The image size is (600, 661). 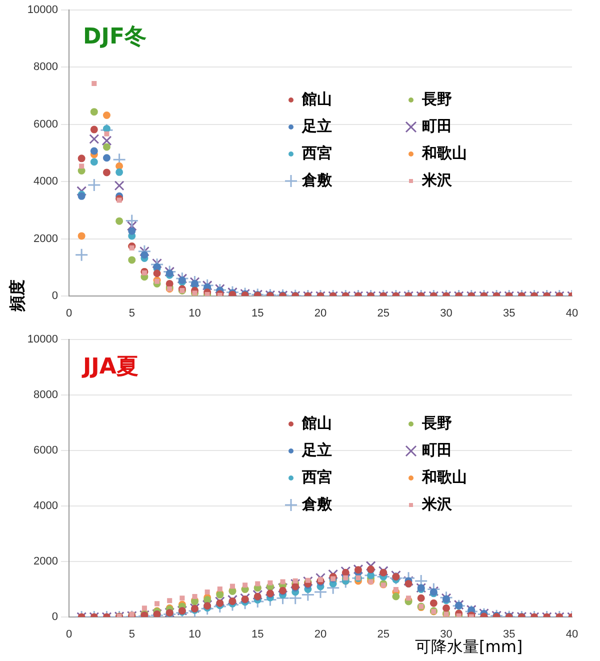 What do you see at coordinates (446, 314) in the screenshot?
I see `x-tick-label: 30` at bounding box center [446, 314].